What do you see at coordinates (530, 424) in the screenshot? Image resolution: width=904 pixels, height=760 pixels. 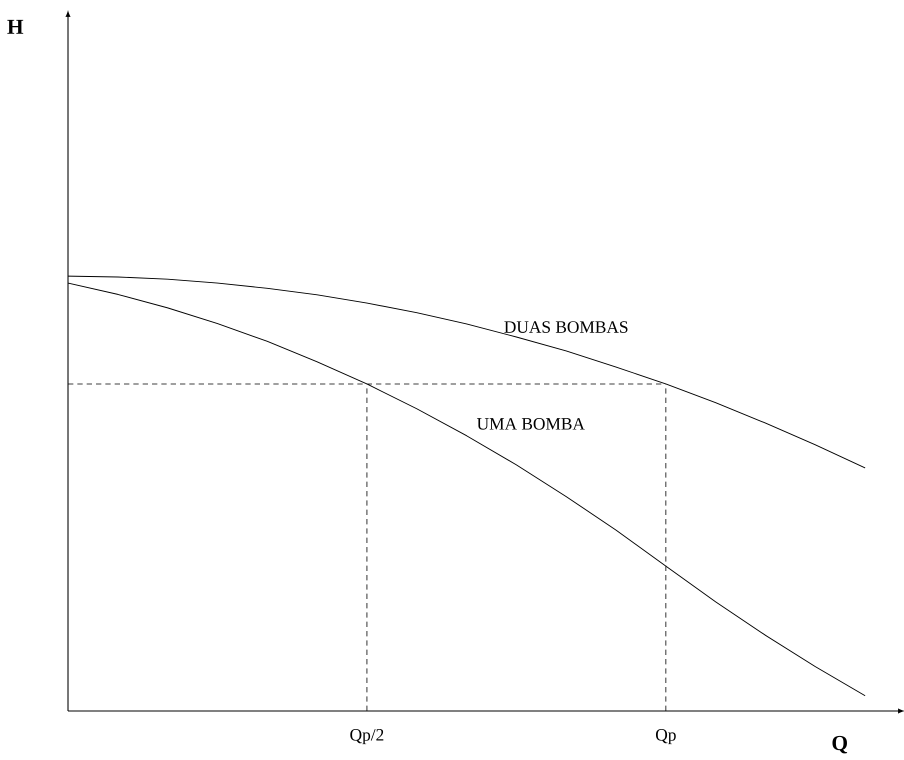 I see `series-label: UMA BOMBA` at bounding box center [530, 424].